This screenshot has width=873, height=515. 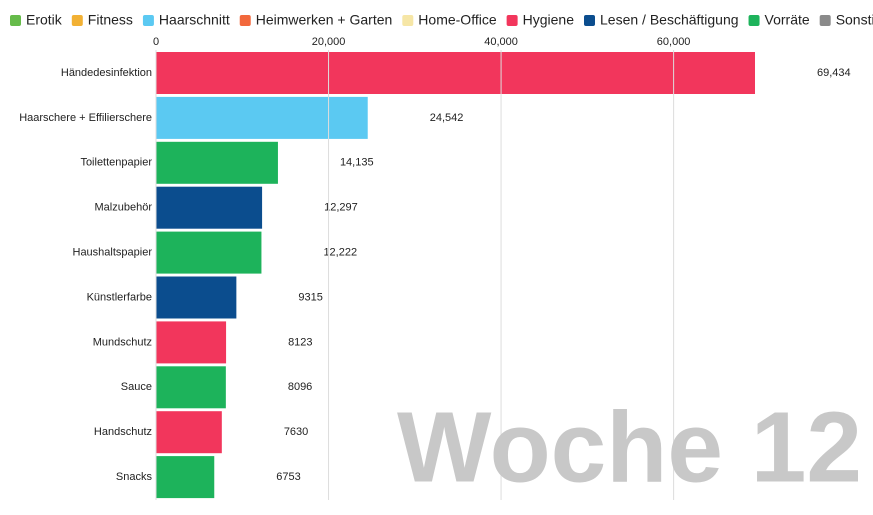 I want to click on legend-label: Erotik, so click(x=44, y=20).